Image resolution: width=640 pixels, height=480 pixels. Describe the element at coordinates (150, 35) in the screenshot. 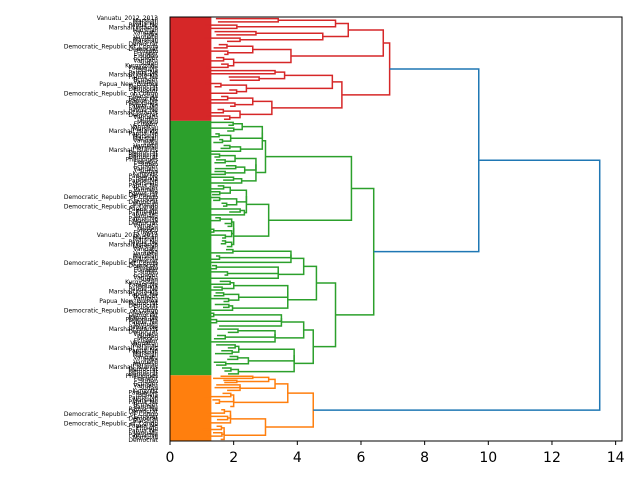

I see `leaf-label: India` at that location.